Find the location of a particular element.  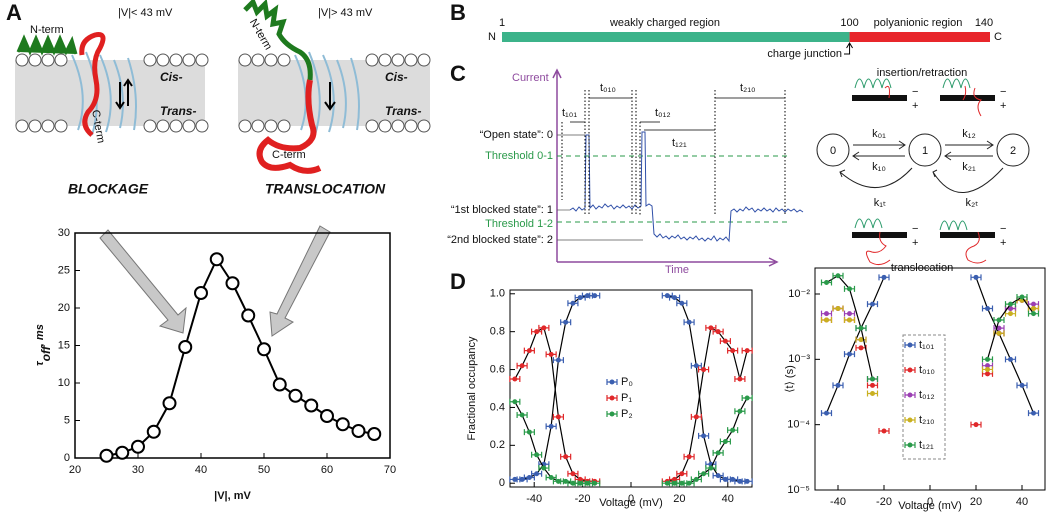

weak-region is located at coordinates (676, 37).